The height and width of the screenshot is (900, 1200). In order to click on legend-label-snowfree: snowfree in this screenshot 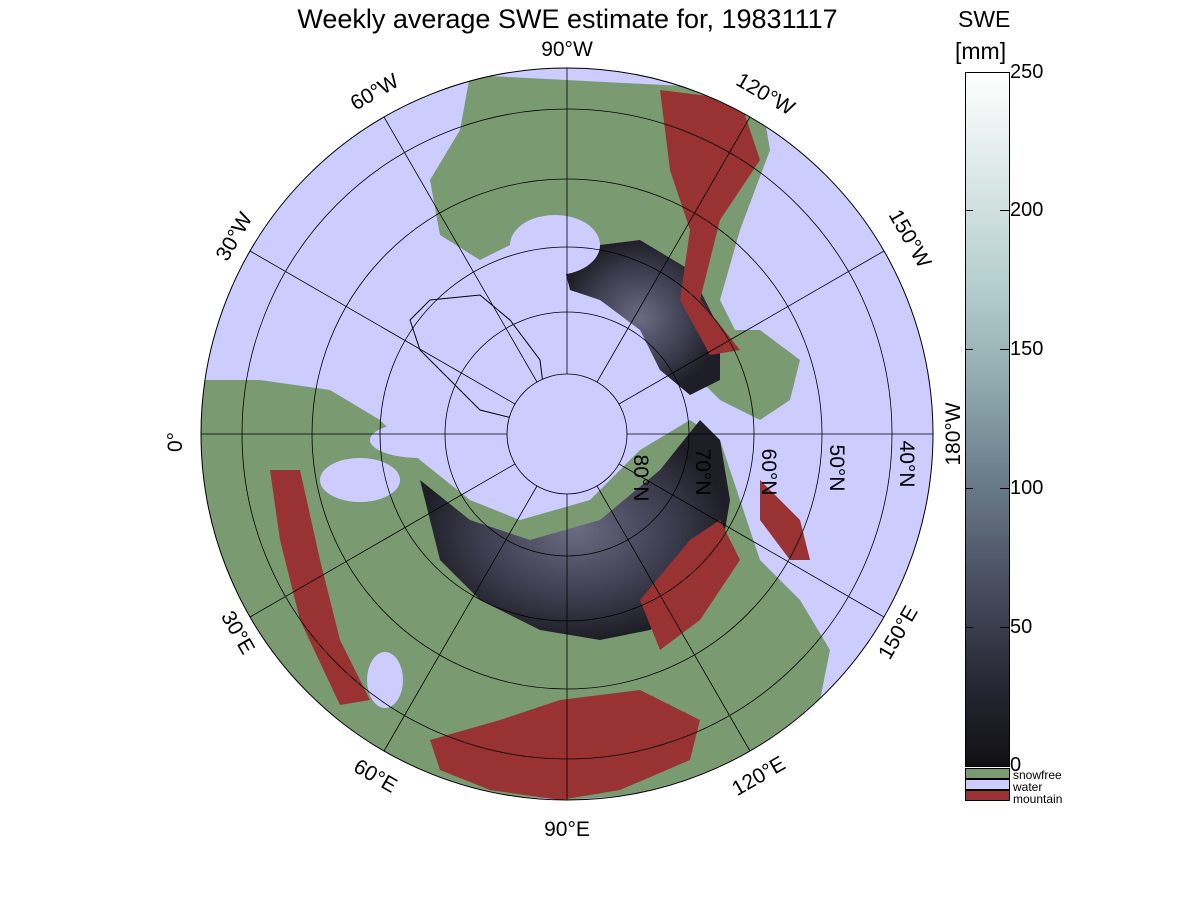, I will do `click(1037, 775)`.